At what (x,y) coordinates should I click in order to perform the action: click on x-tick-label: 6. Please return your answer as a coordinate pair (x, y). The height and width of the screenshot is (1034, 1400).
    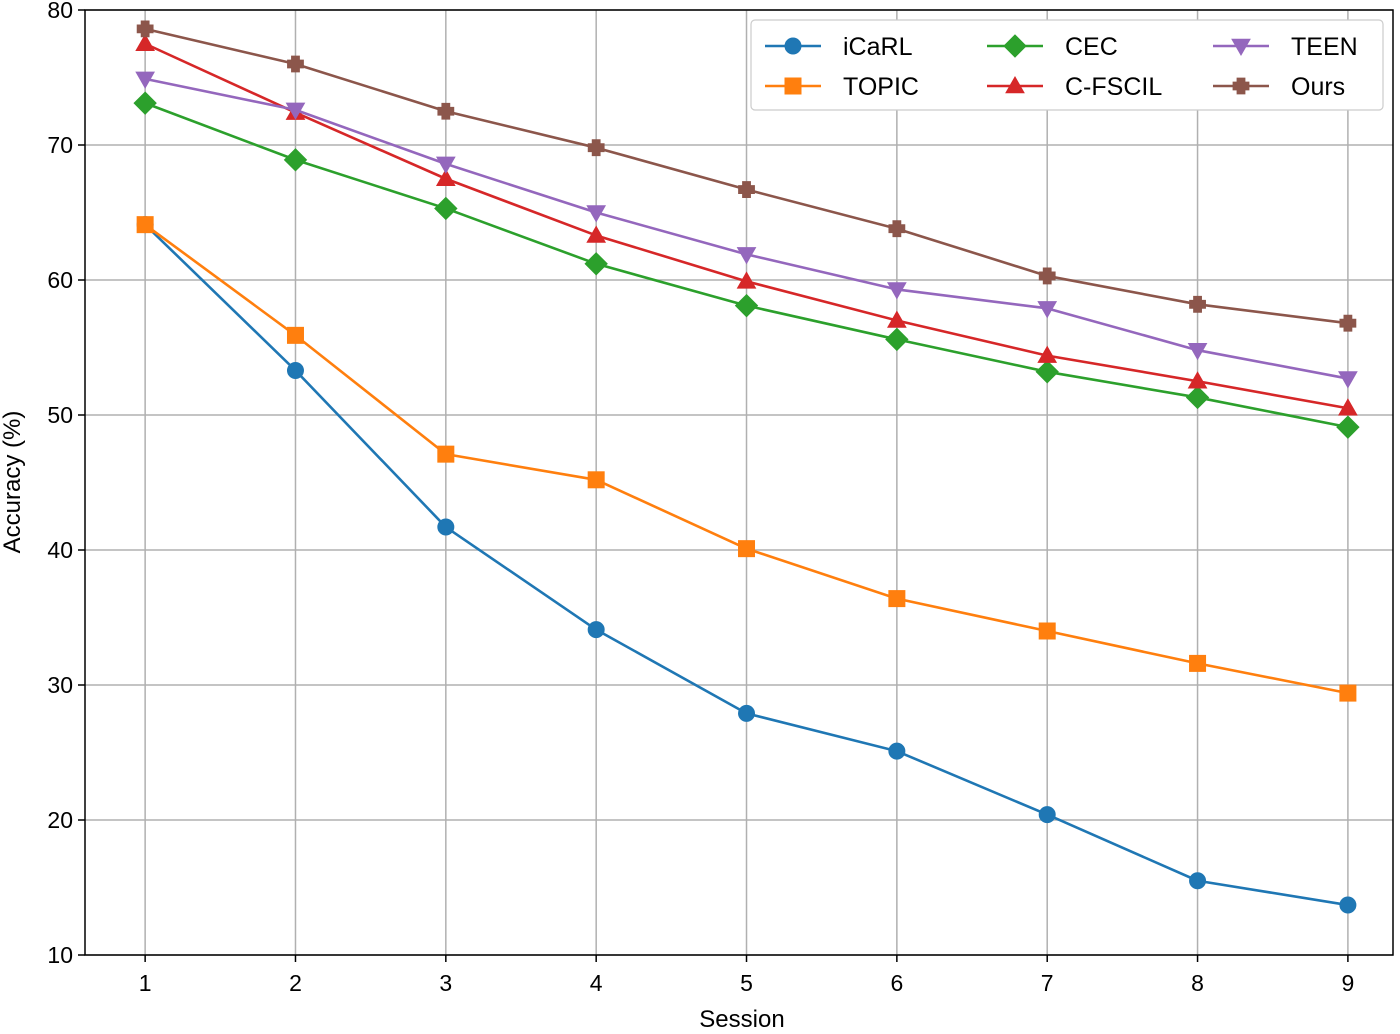
    Looking at the image, I should click on (896, 983).